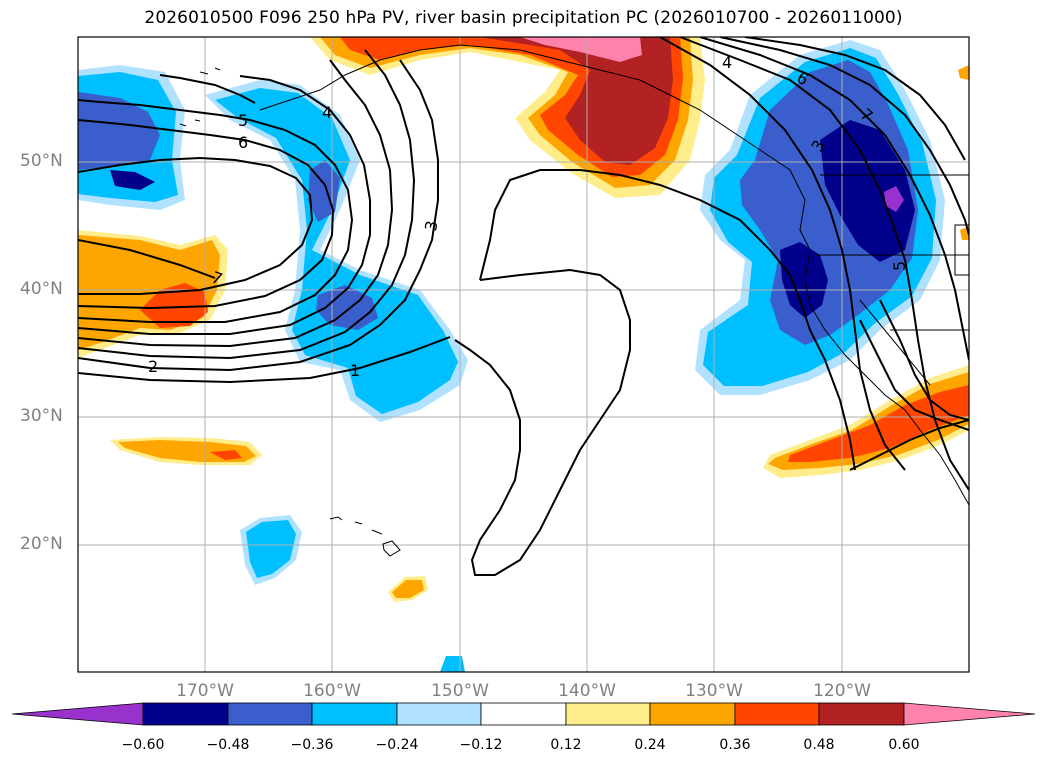 This screenshot has height=765, width=1047. What do you see at coordinates (41, 161) in the screenshot?
I see `lat-label: 50°N` at bounding box center [41, 161].